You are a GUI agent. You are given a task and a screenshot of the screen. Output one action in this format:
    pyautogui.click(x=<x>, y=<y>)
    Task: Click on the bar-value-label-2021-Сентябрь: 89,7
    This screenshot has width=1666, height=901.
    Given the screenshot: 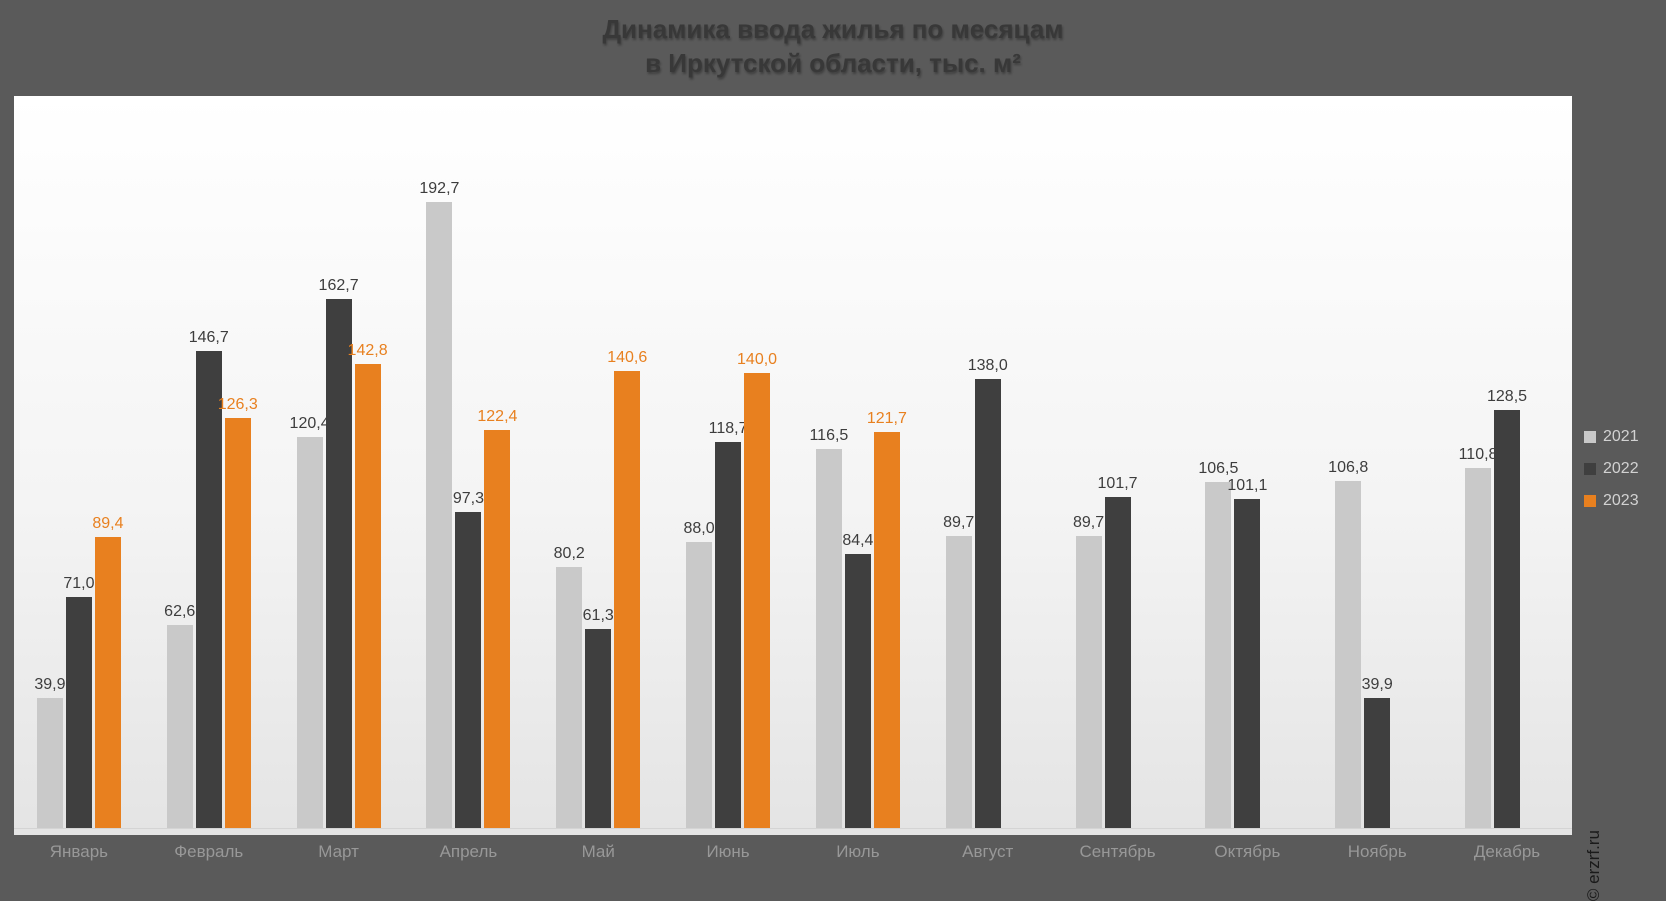 What is the action you would take?
    pyautogui.click(x=1088, y=522)
    